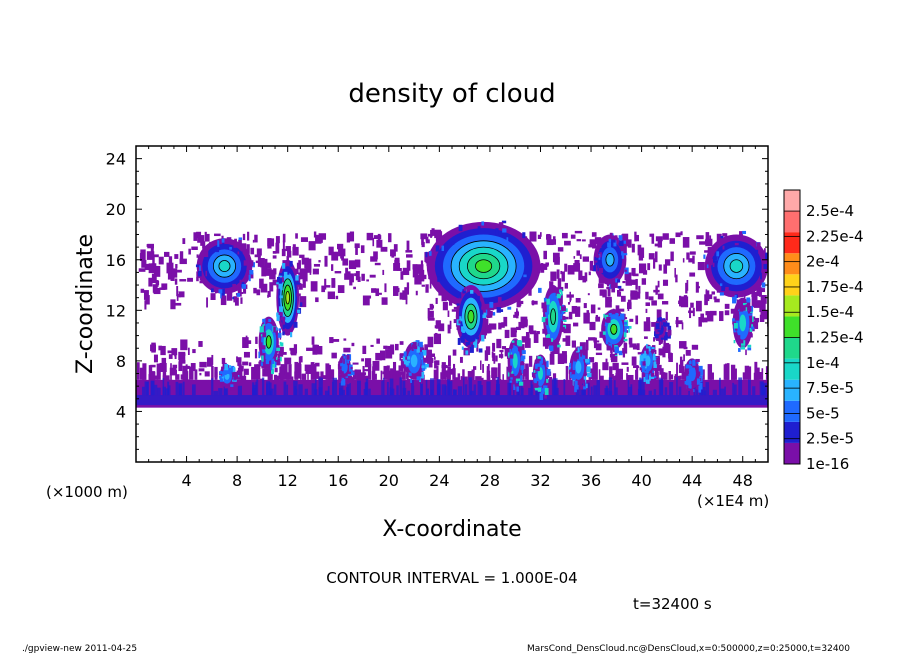 The height and width of the screenshot is (654, 904). What do you see at coordinates (835, 236) in the screenshot?
I see `colorbar-label-9: 2.25e-4` at bounding box center [835, 236].